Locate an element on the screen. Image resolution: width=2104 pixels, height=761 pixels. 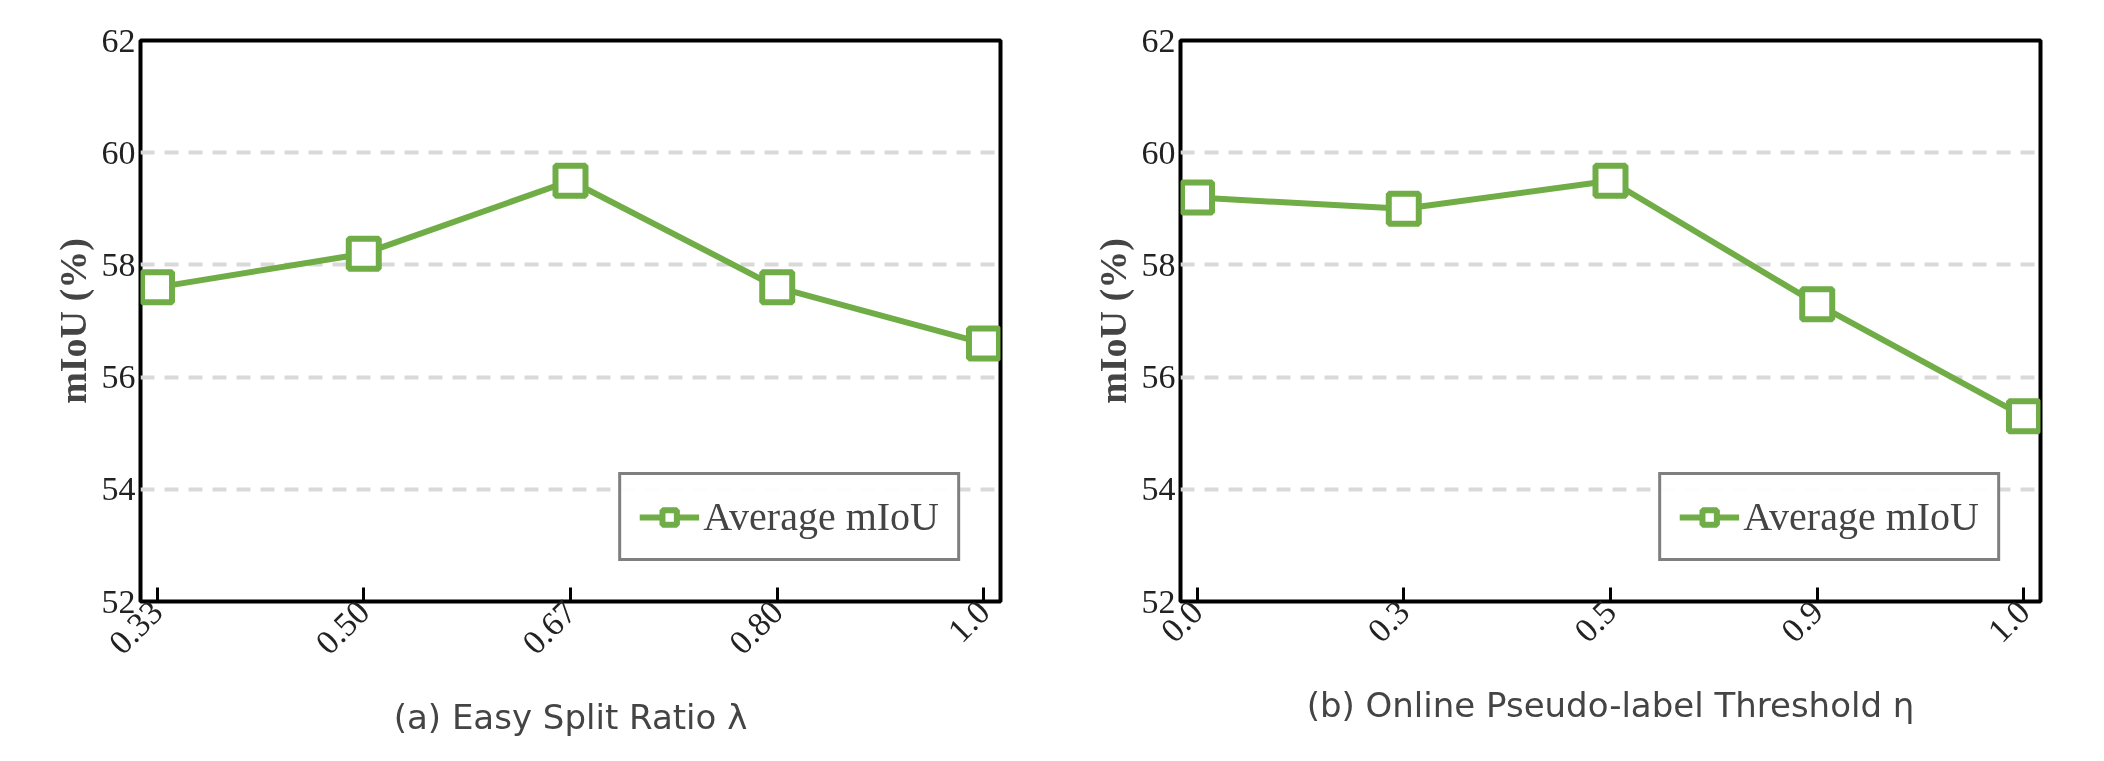
x-tick-label: 0.9 is located at coordinates (1801, 621).